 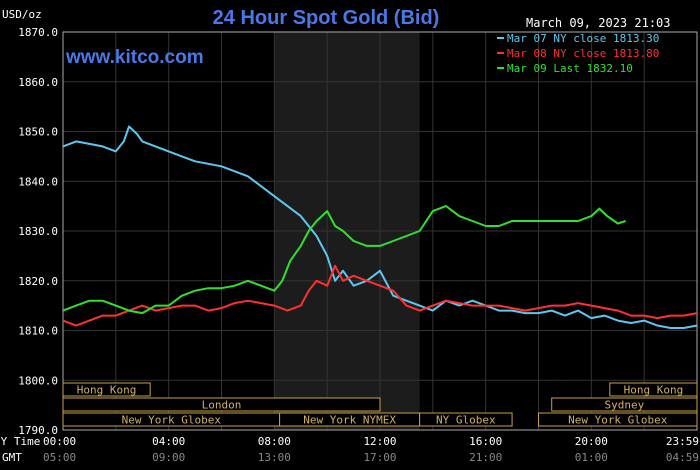 What do you see at coordinates (380, 295) in the screenshot?
I see `series-line` at bounding box center [380, 295].